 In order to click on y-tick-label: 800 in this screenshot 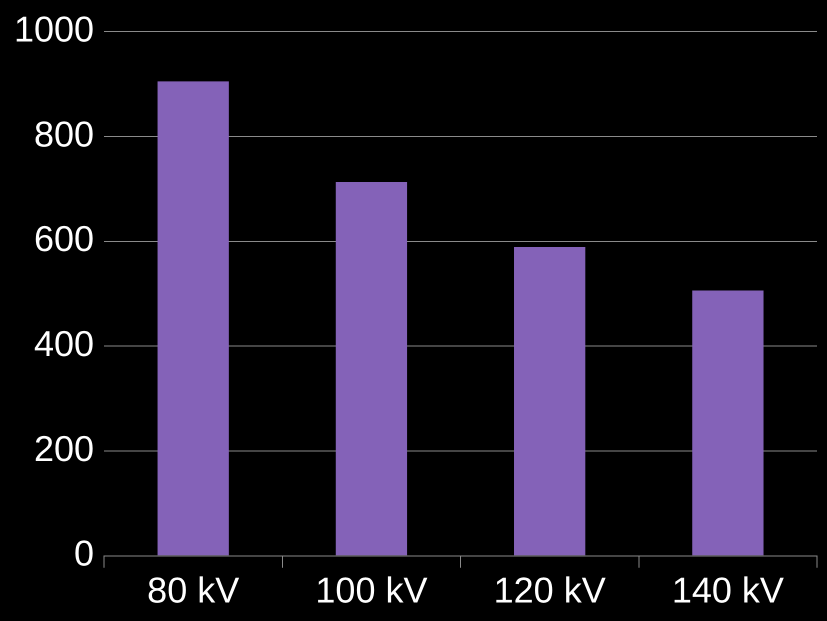, I will do `click(64, 133)`.